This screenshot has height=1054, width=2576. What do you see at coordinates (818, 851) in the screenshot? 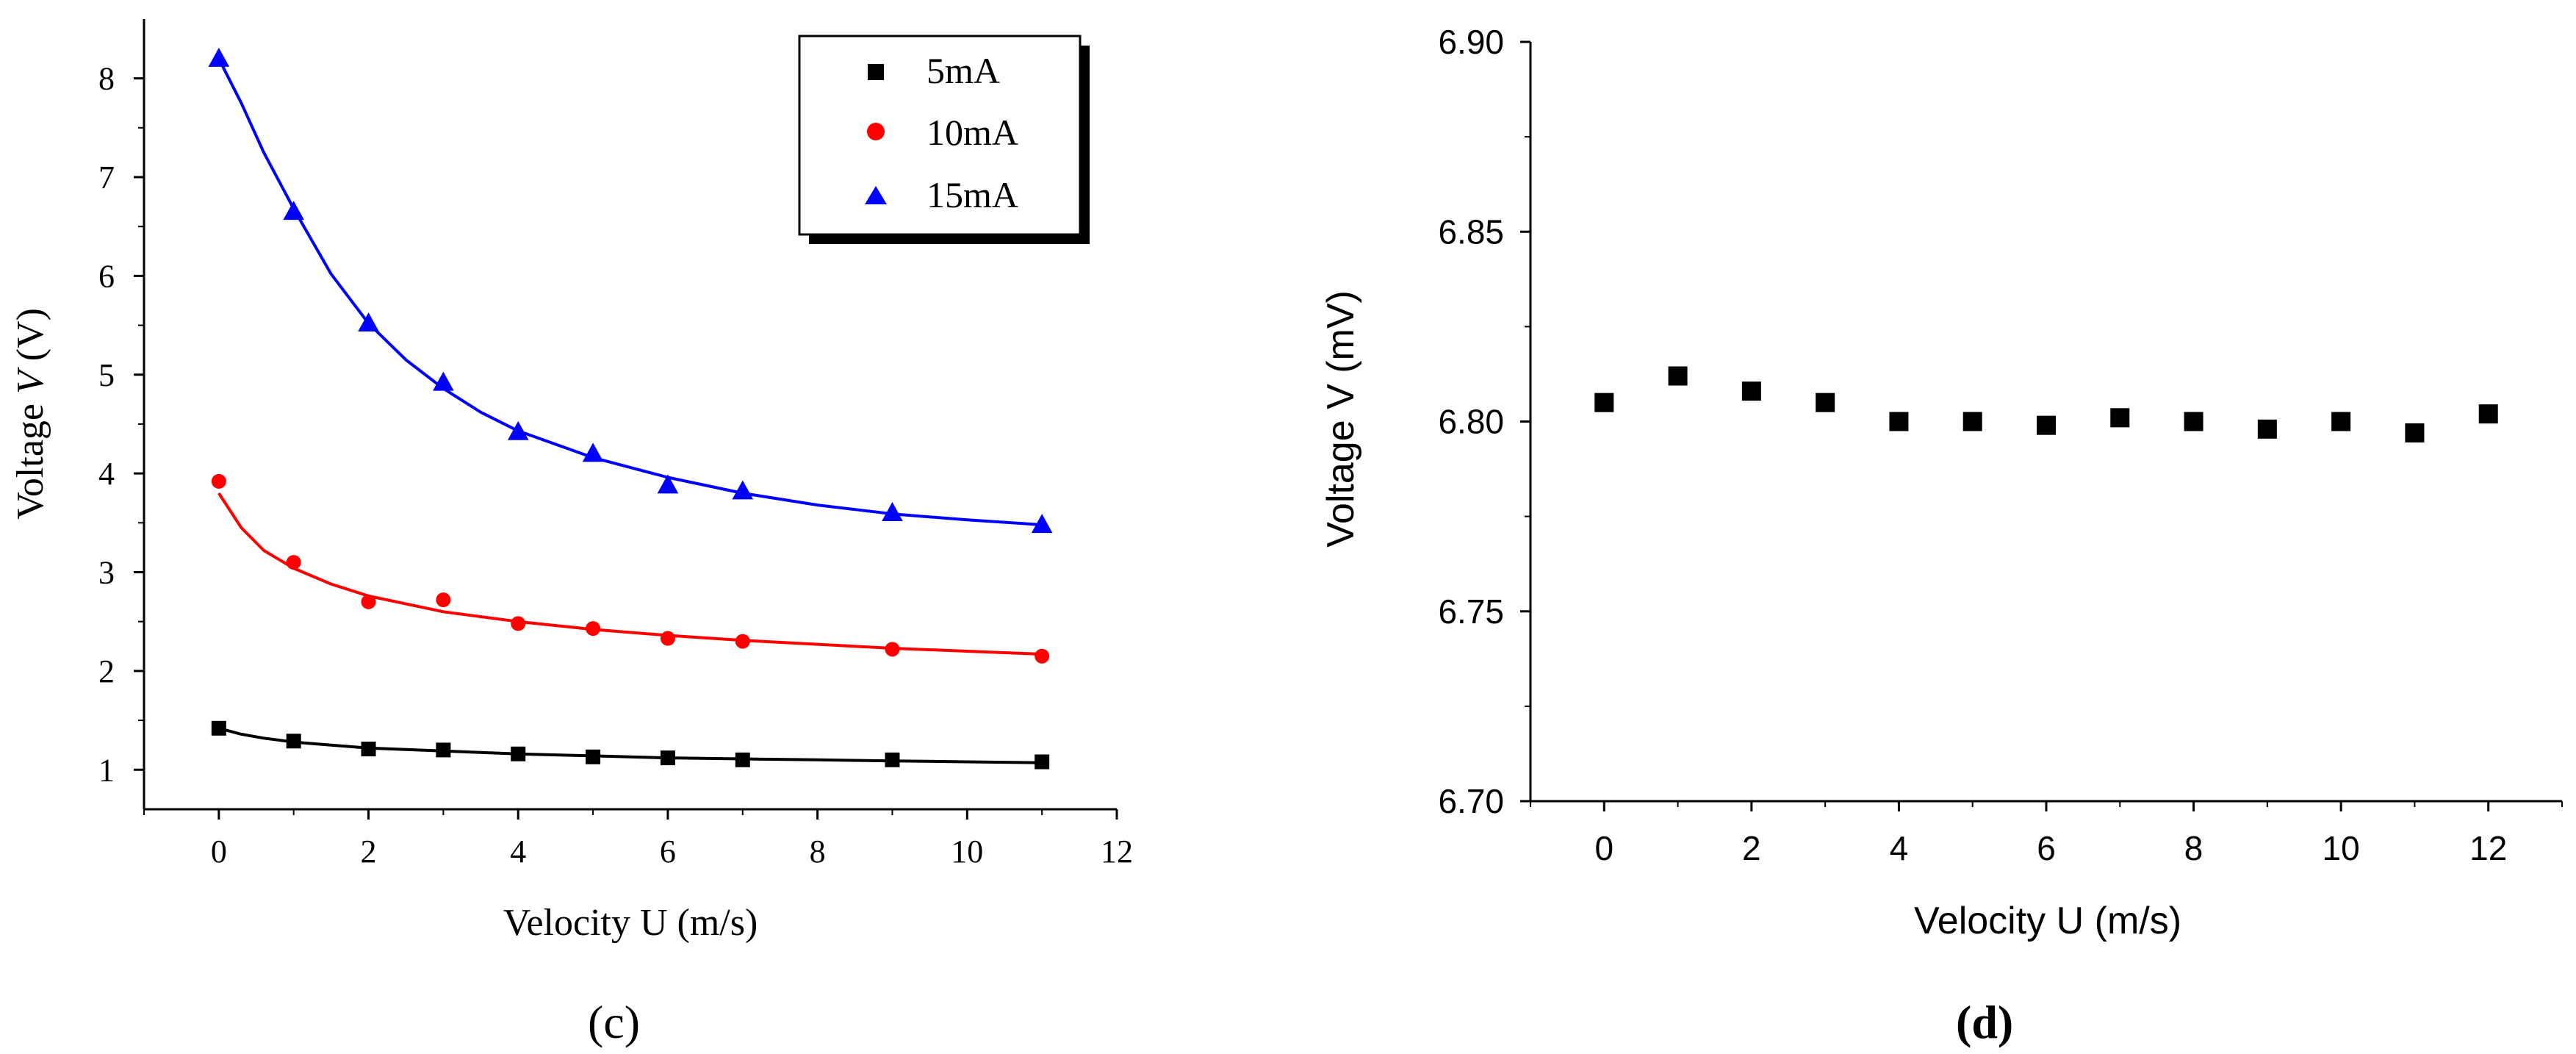
I see `c-x-tick-label: 8` at bounding box center [818, 851].